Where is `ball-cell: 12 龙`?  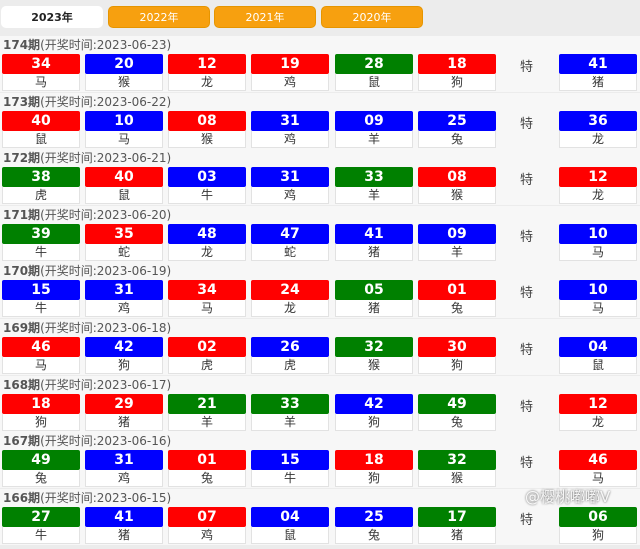
ball-cell: 12 龙 is located at coordinates (598, 186).